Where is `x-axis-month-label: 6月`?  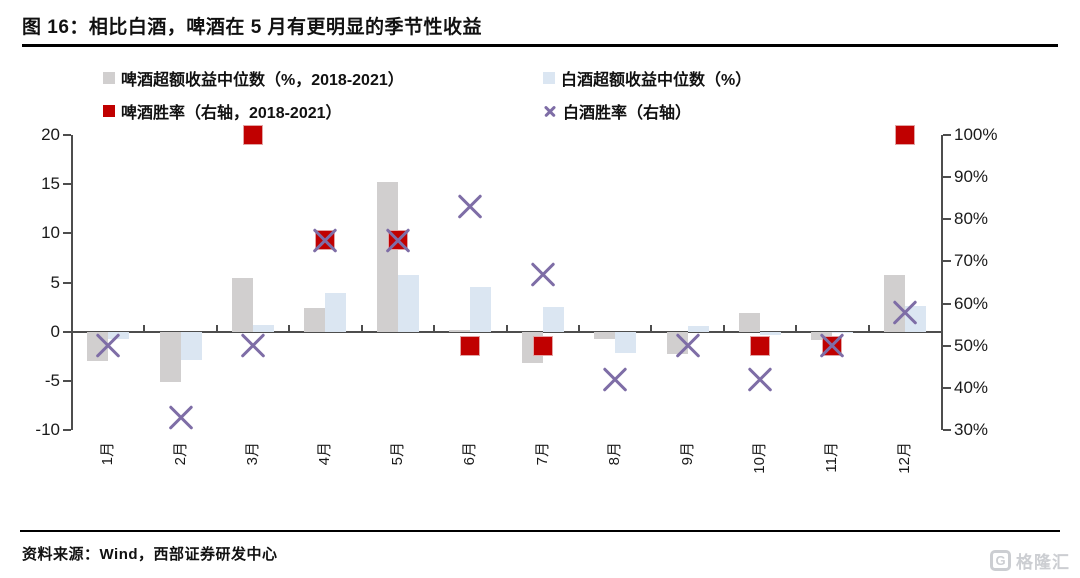 x-axis-month-label: 6月 is located at coordinates (470, 454).